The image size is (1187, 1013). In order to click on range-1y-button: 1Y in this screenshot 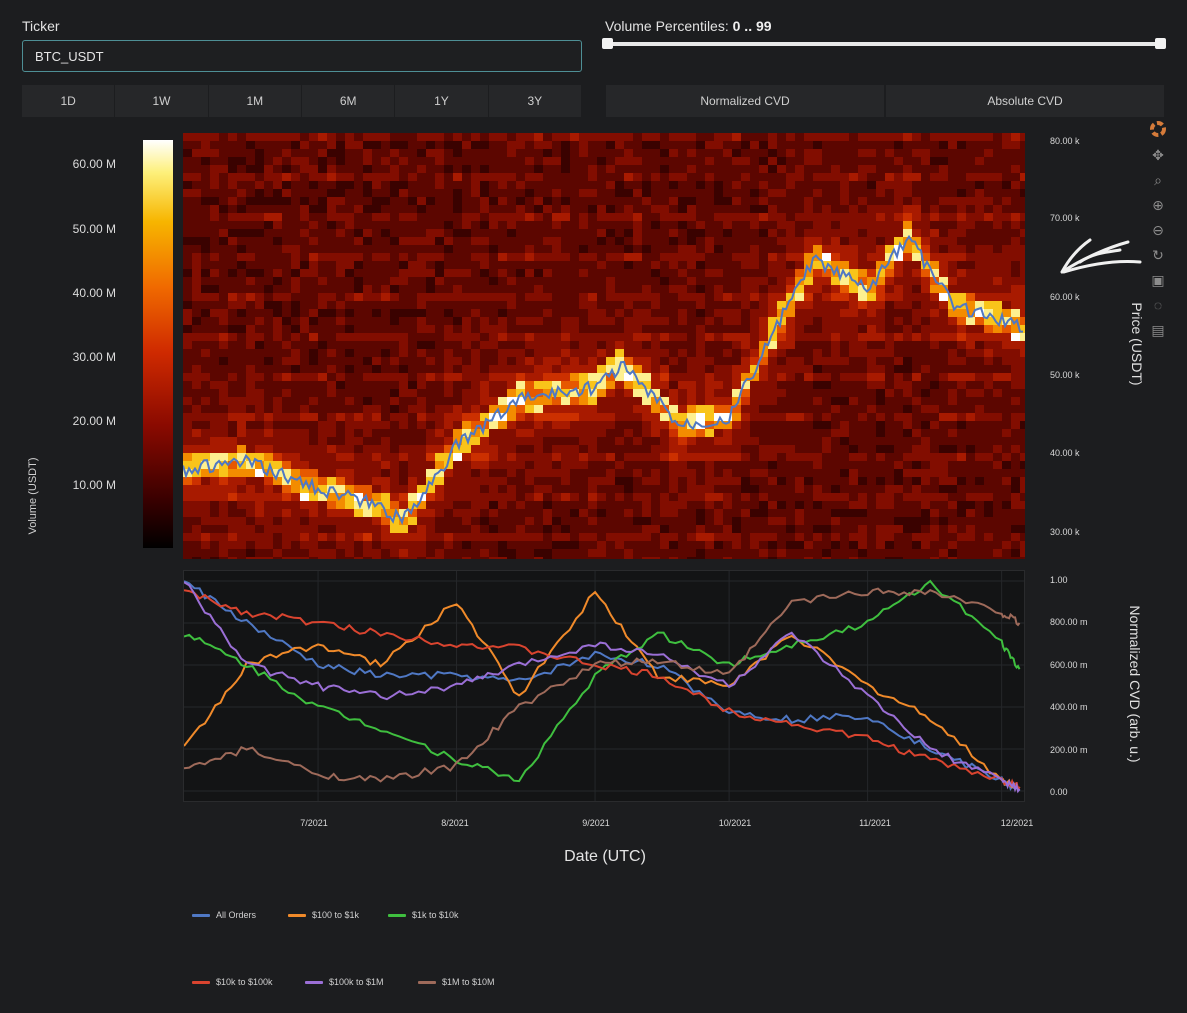, I will do `click(442, 101)`.